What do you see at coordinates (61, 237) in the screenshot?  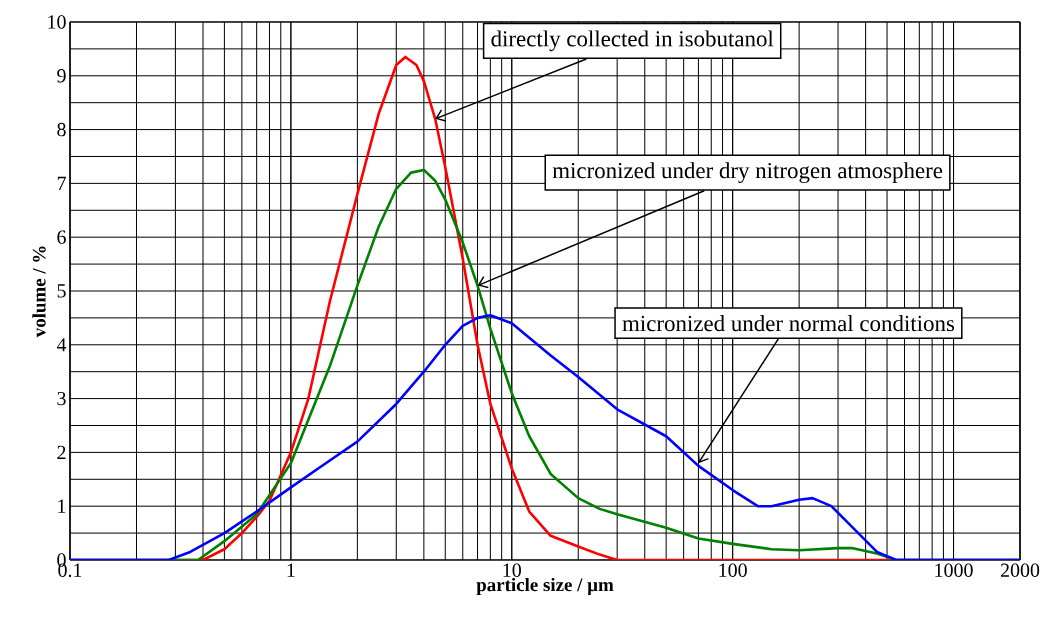 I see `y-tick-label: 6` at bounding box center [61, 237].